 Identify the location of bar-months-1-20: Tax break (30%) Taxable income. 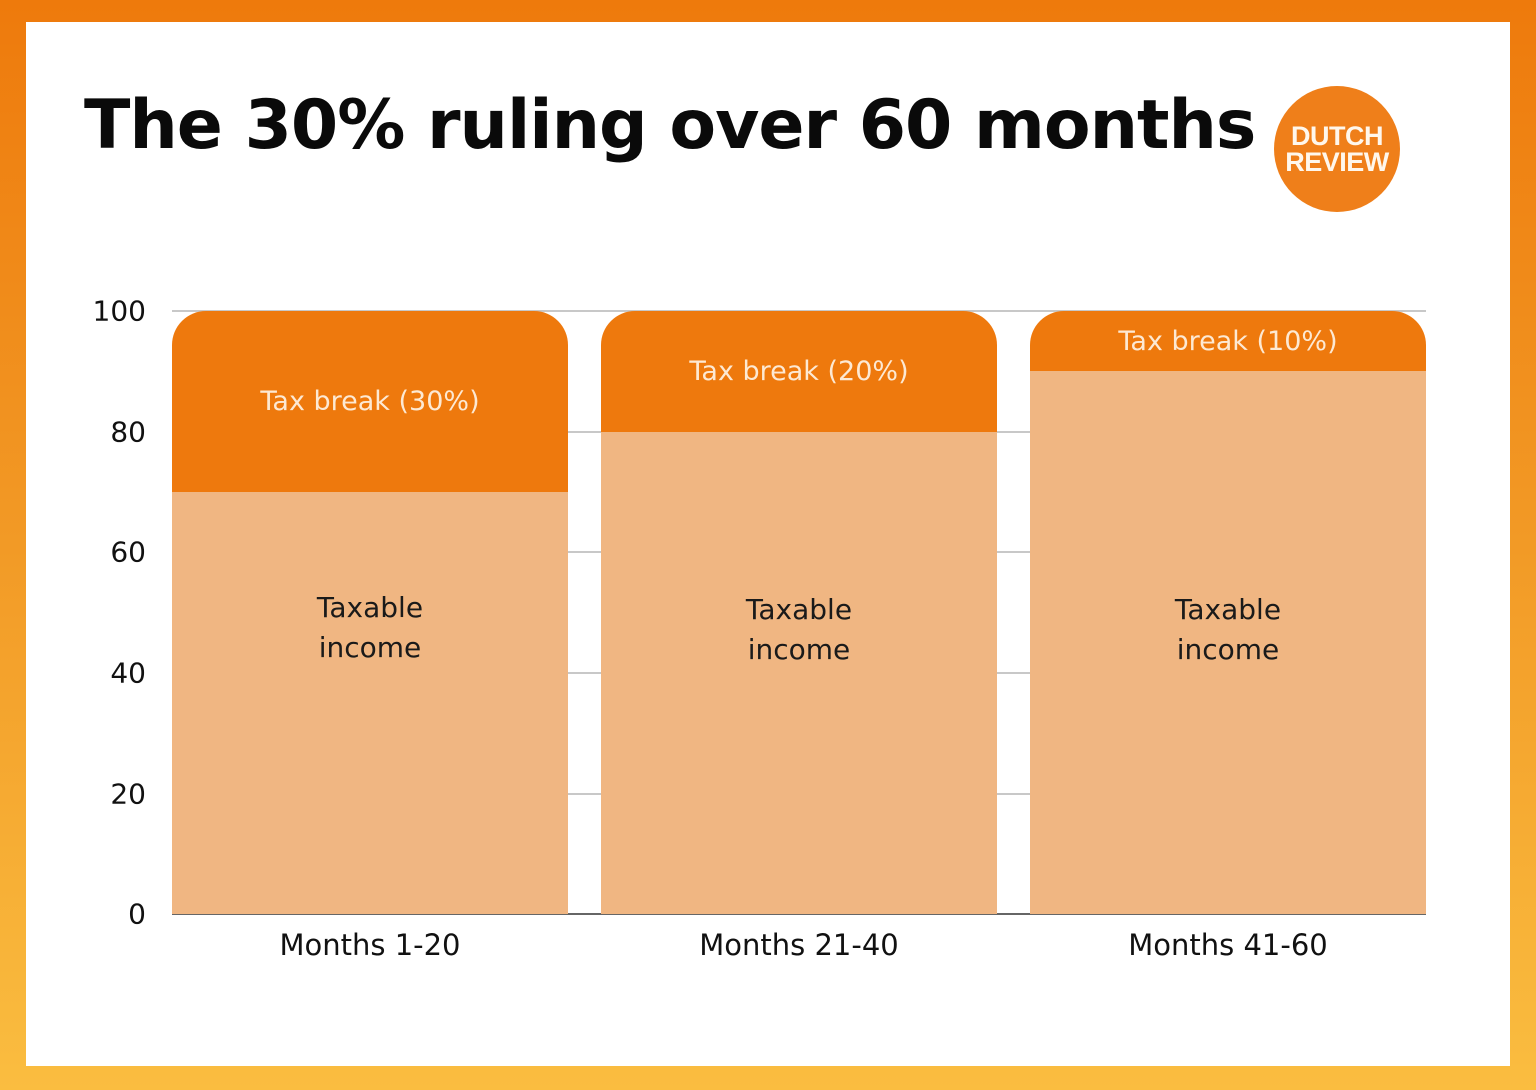
(370, 612).